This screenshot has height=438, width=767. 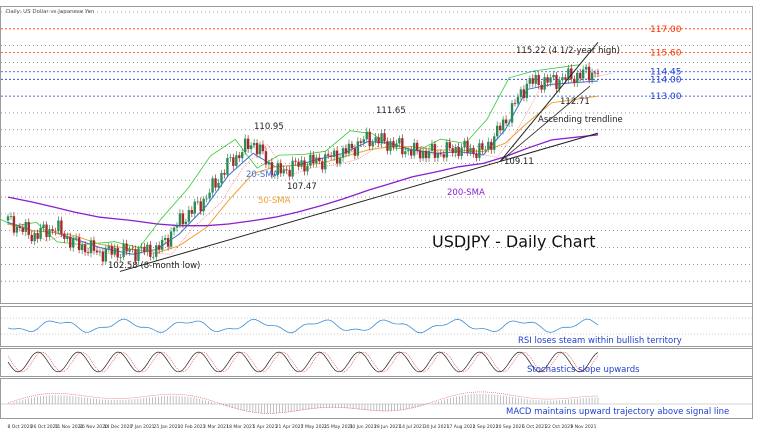 What do you see at coordinates (269, 127) in the screenshot?
I see `annotation-110-95: 110.95` at bounding box center [269, 127].